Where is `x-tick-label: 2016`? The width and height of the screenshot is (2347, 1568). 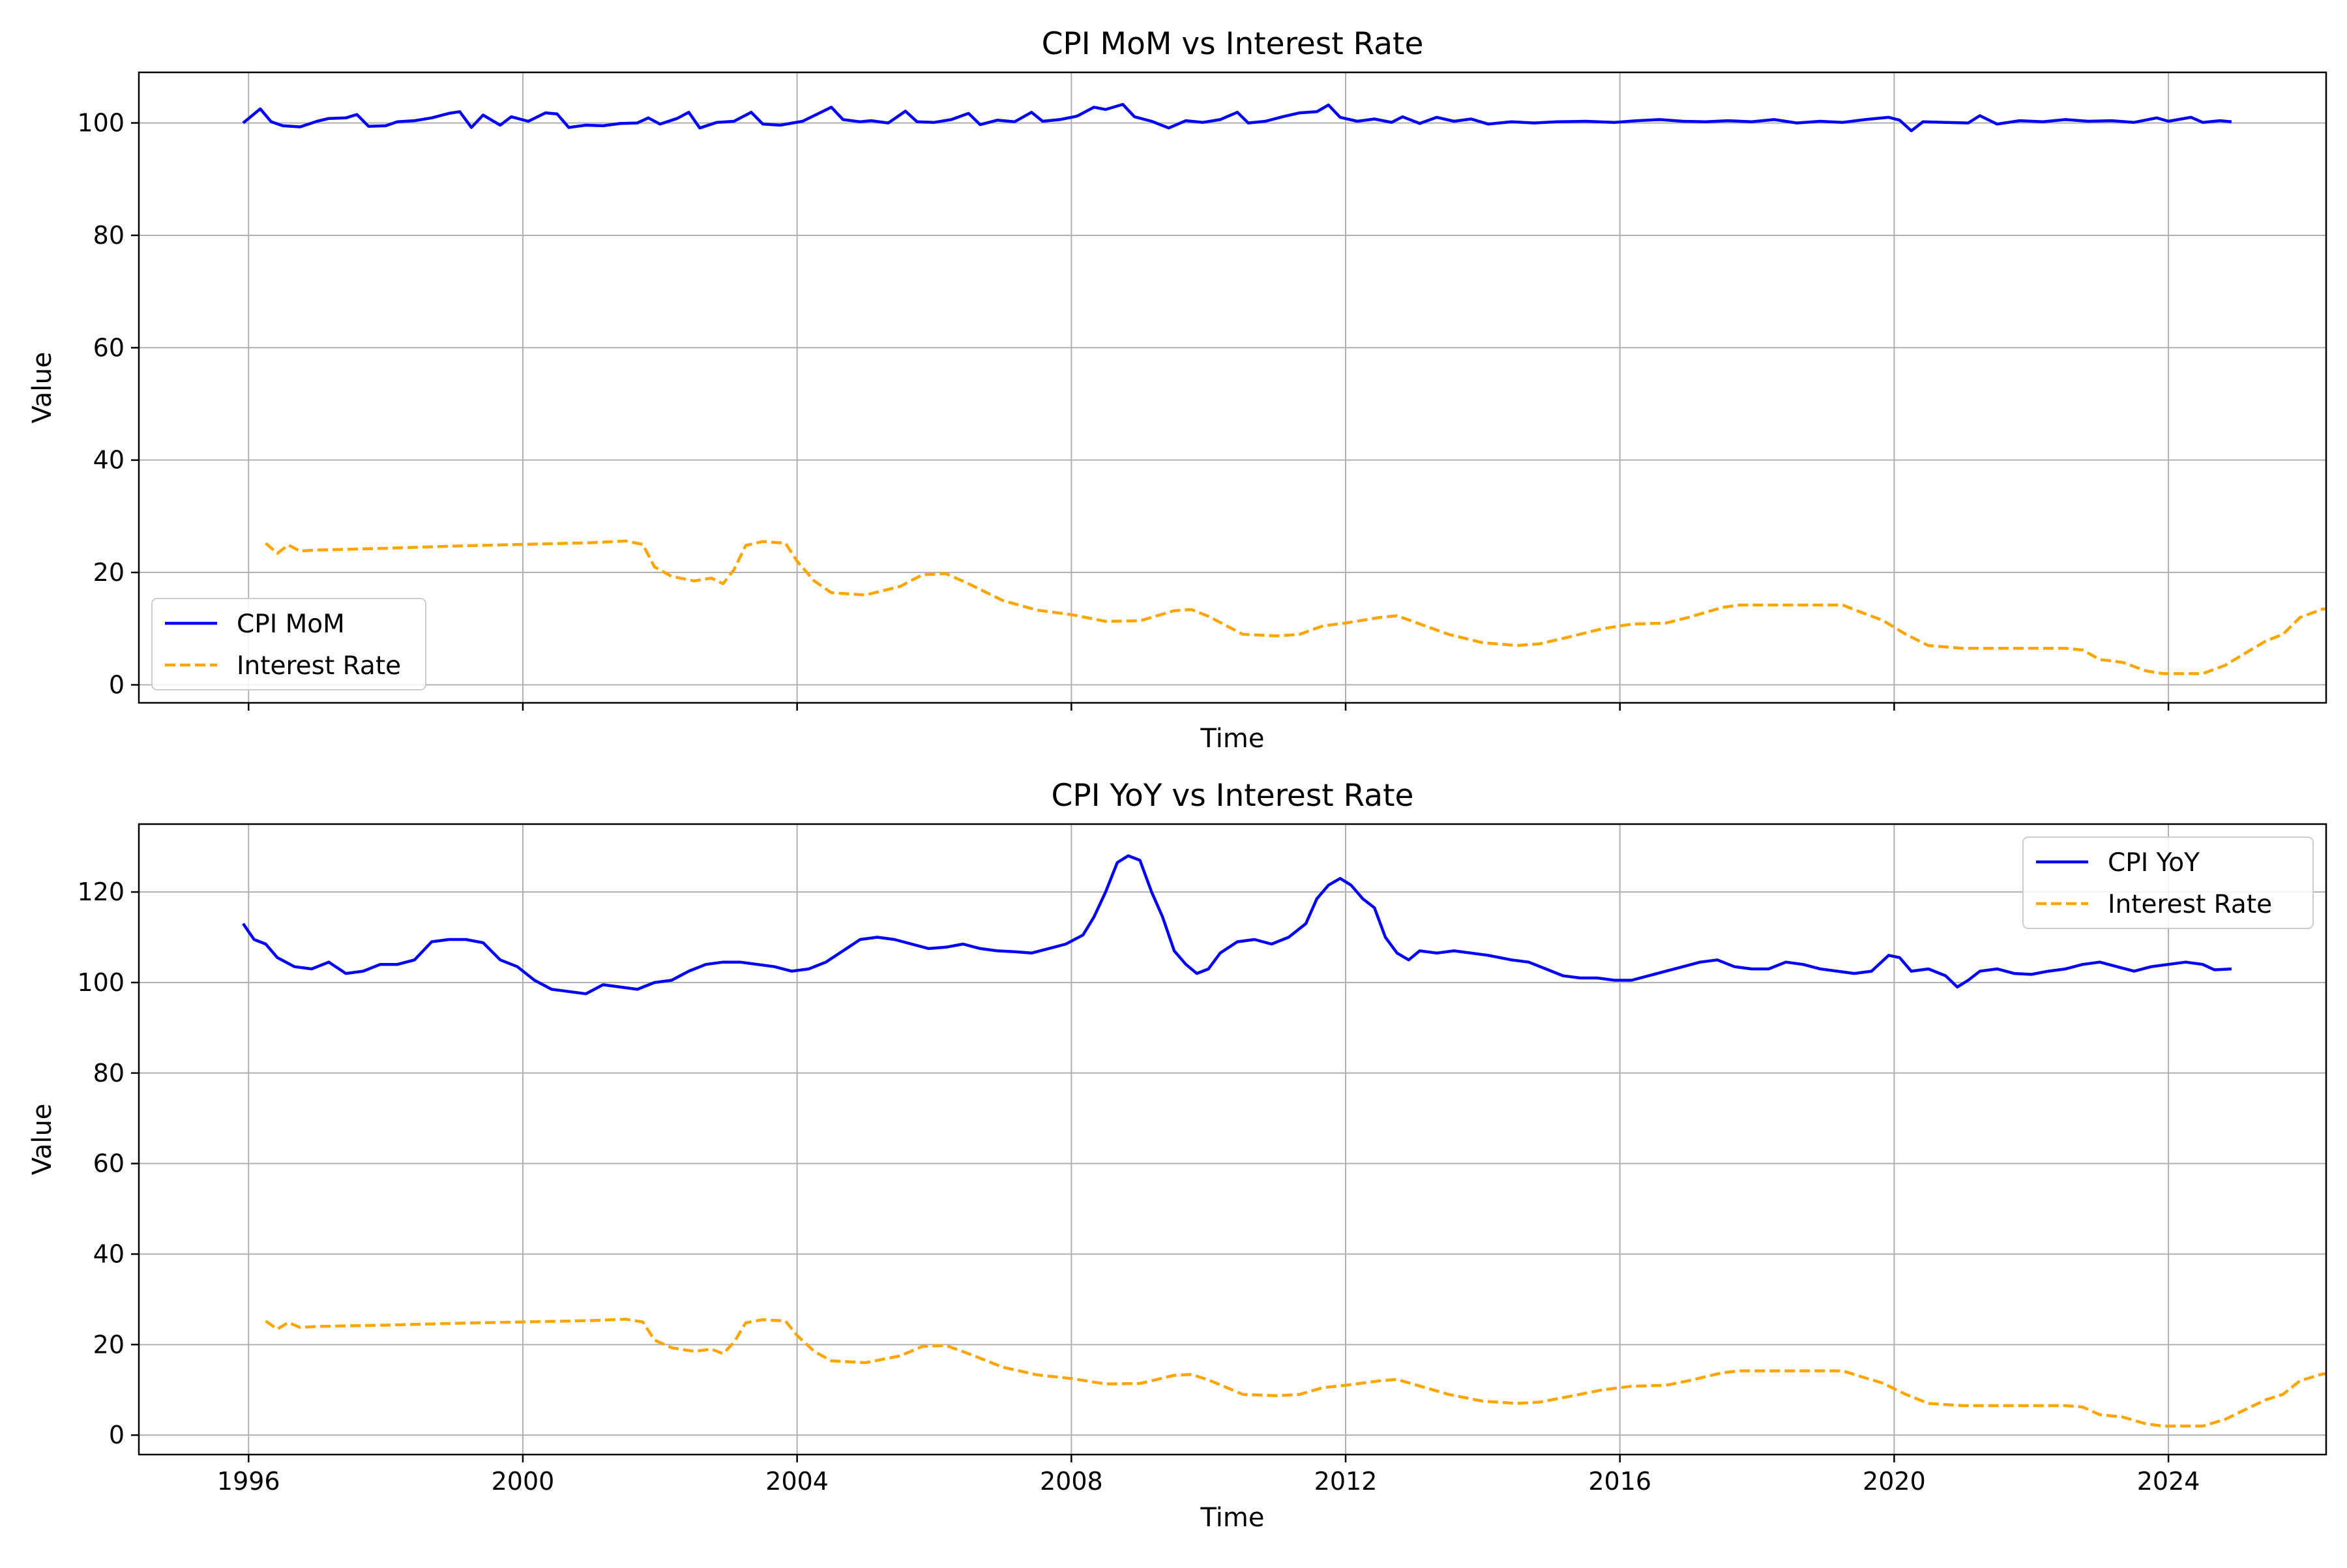
x-tick-label: 2016 is located at coordinates (1619, 1482).